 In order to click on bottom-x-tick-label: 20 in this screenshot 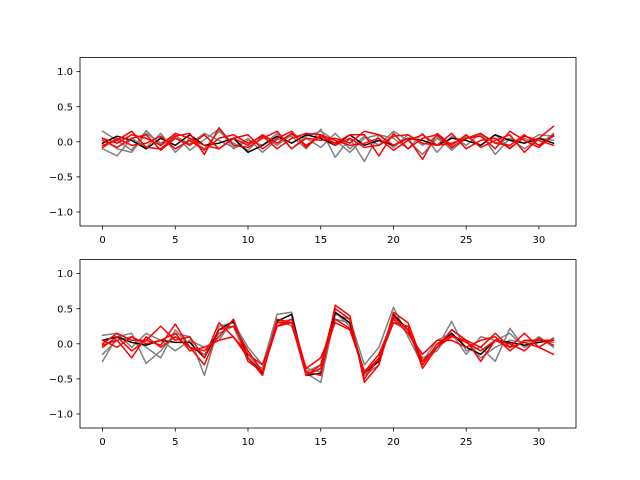, I will do `click(393, 442)`.